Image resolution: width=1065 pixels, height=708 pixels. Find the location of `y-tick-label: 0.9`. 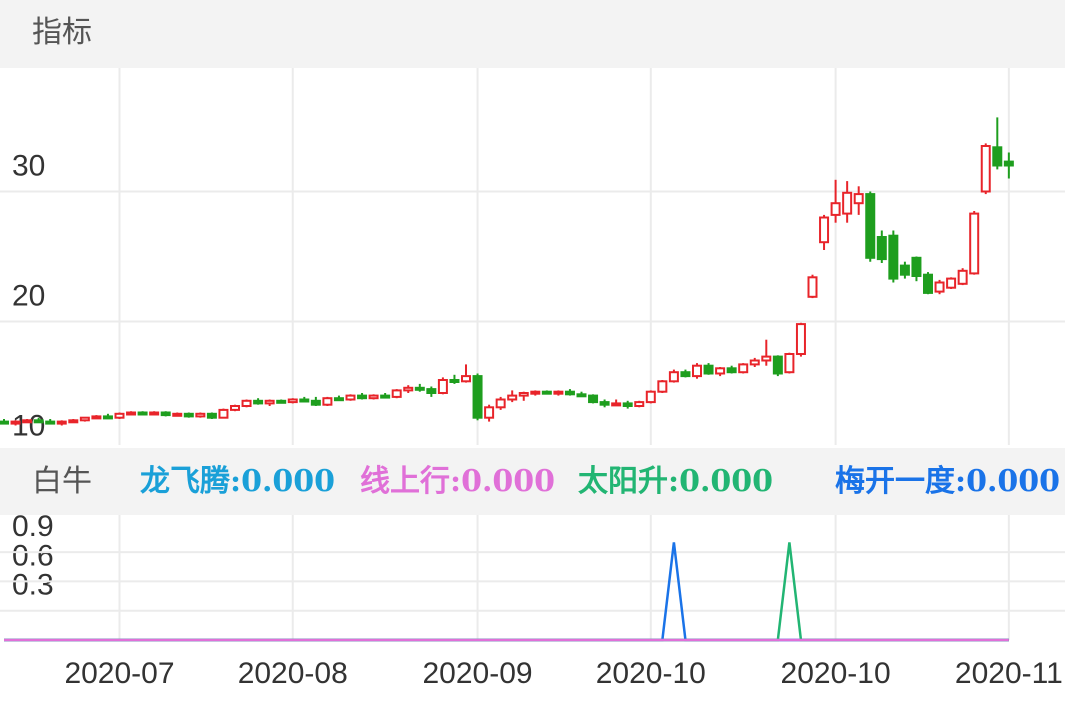

y-tick-label: 0.9 is located at coordinates (33, 526).